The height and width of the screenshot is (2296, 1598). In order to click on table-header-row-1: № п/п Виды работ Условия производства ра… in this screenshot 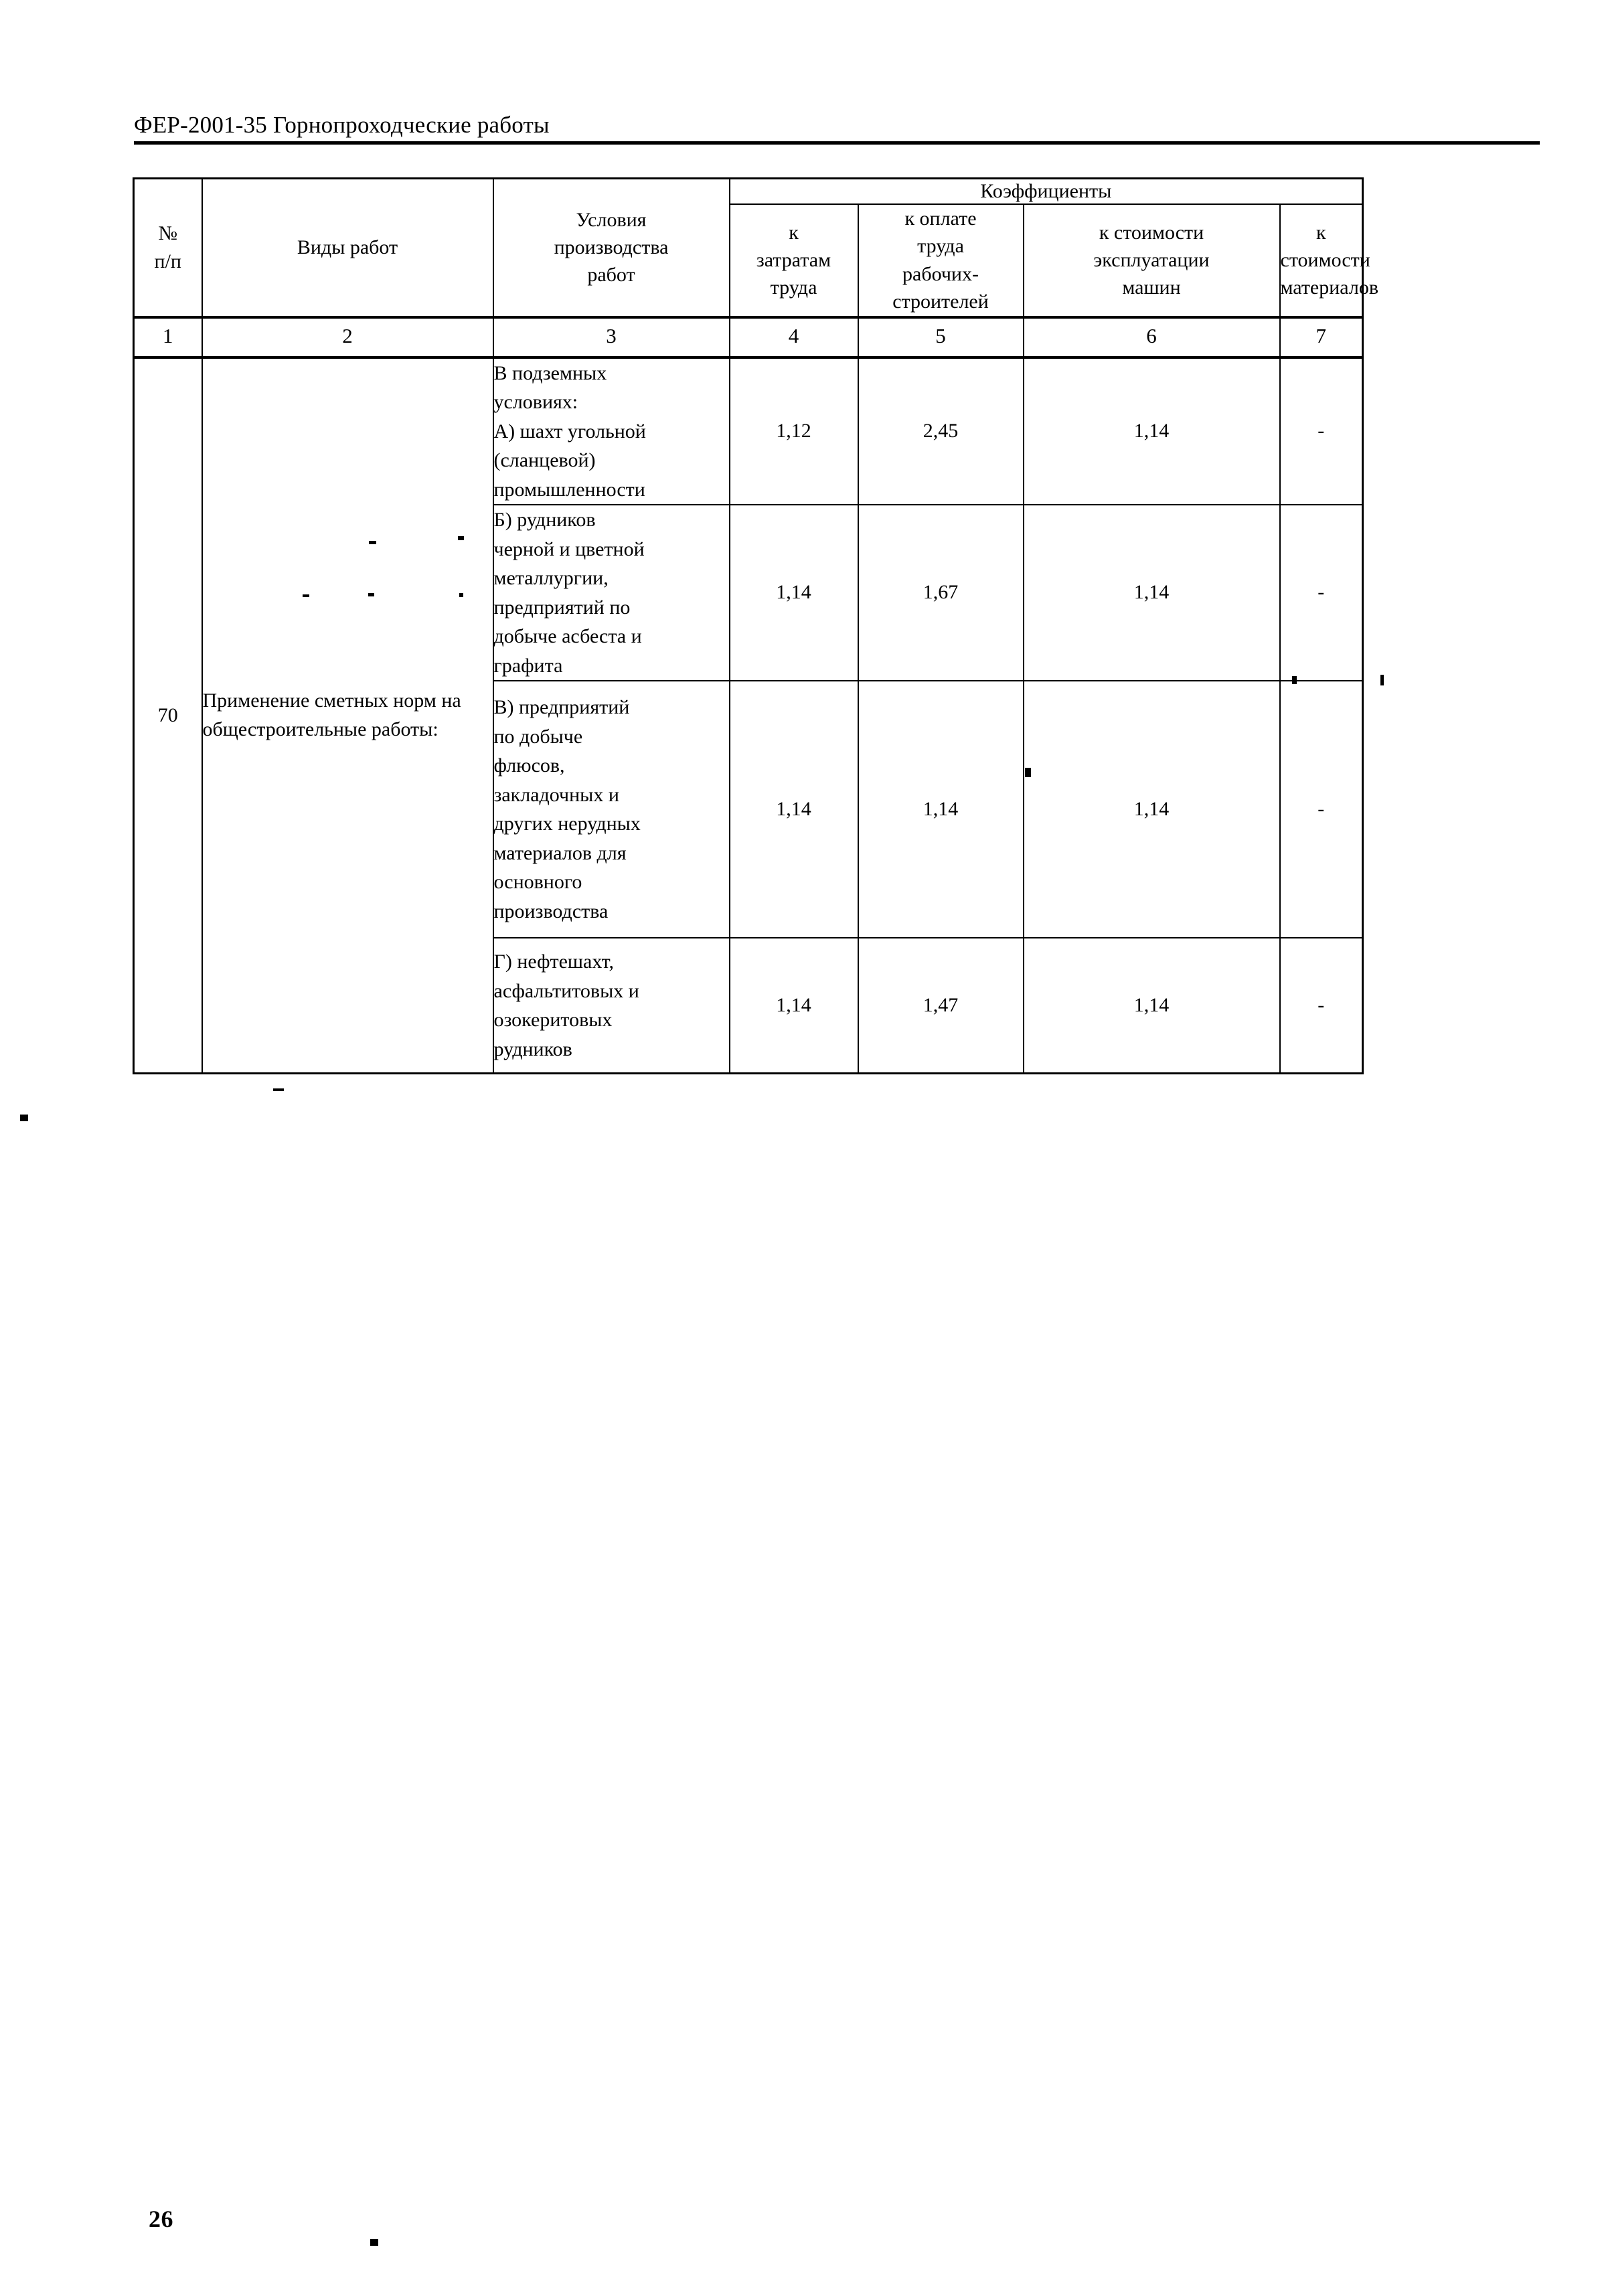, I will do `click(748, 248)`.